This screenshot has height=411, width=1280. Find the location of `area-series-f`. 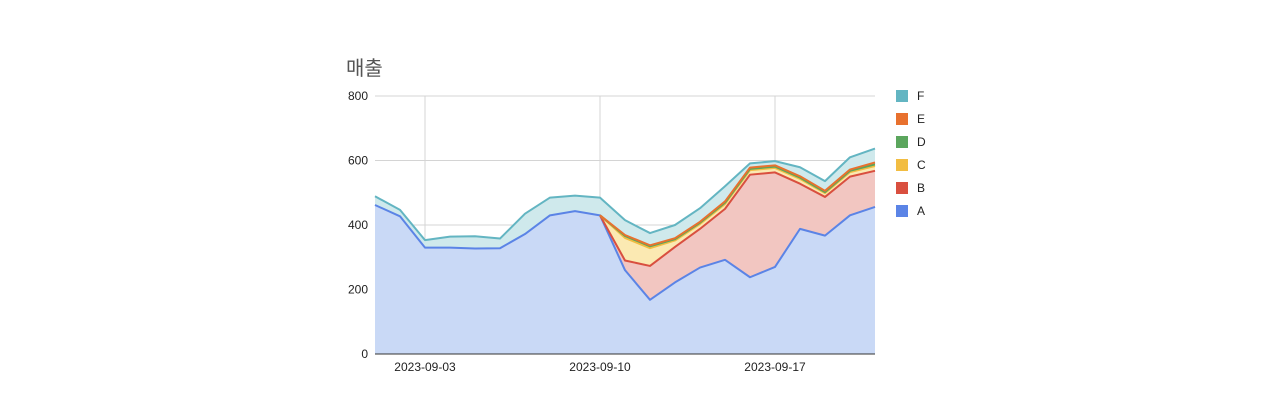

area-series-f is located at coordinates (625, 198).